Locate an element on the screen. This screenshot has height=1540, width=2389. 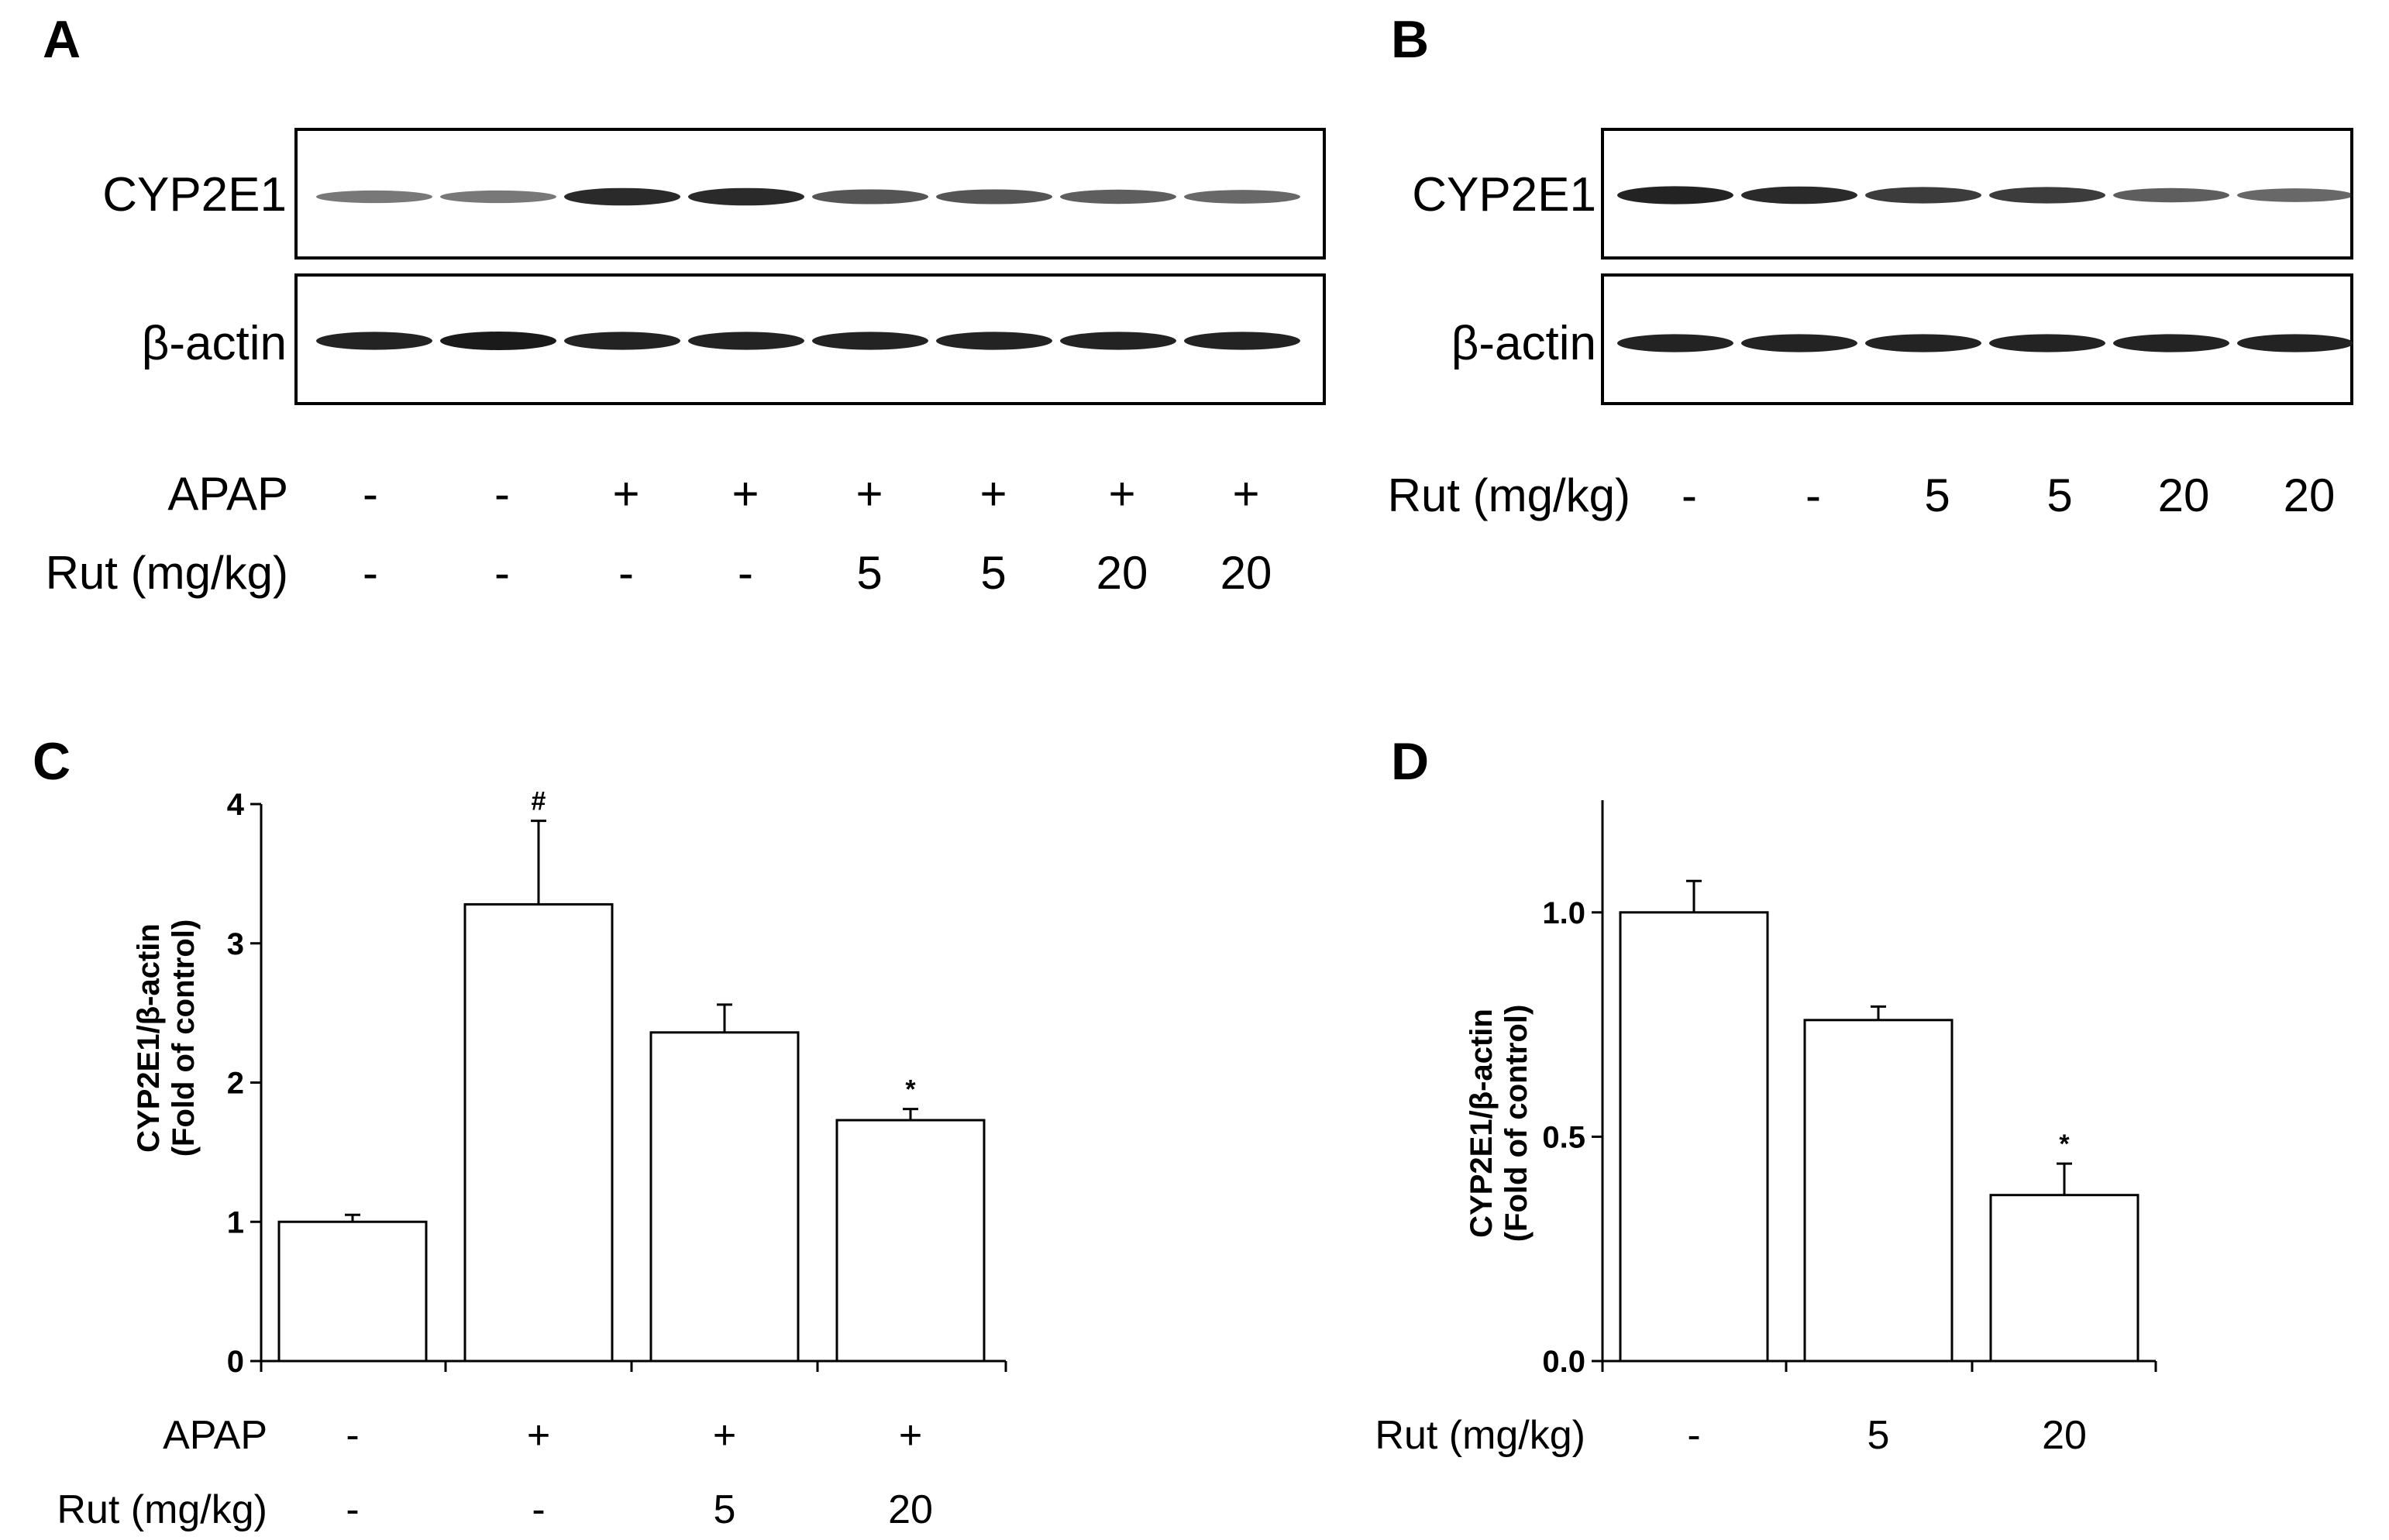
chart-c-ylabel-line2: (Fold of control) is located at coordinates (184, 1038).